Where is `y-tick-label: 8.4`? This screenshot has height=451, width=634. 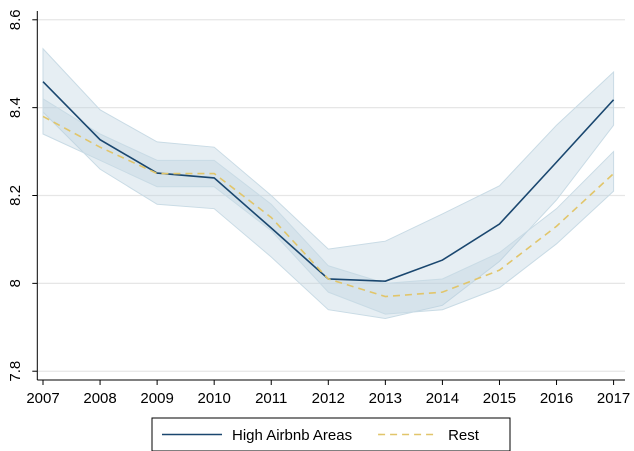
y-tick-label: 8.4 is located at coordinates (15, 107).